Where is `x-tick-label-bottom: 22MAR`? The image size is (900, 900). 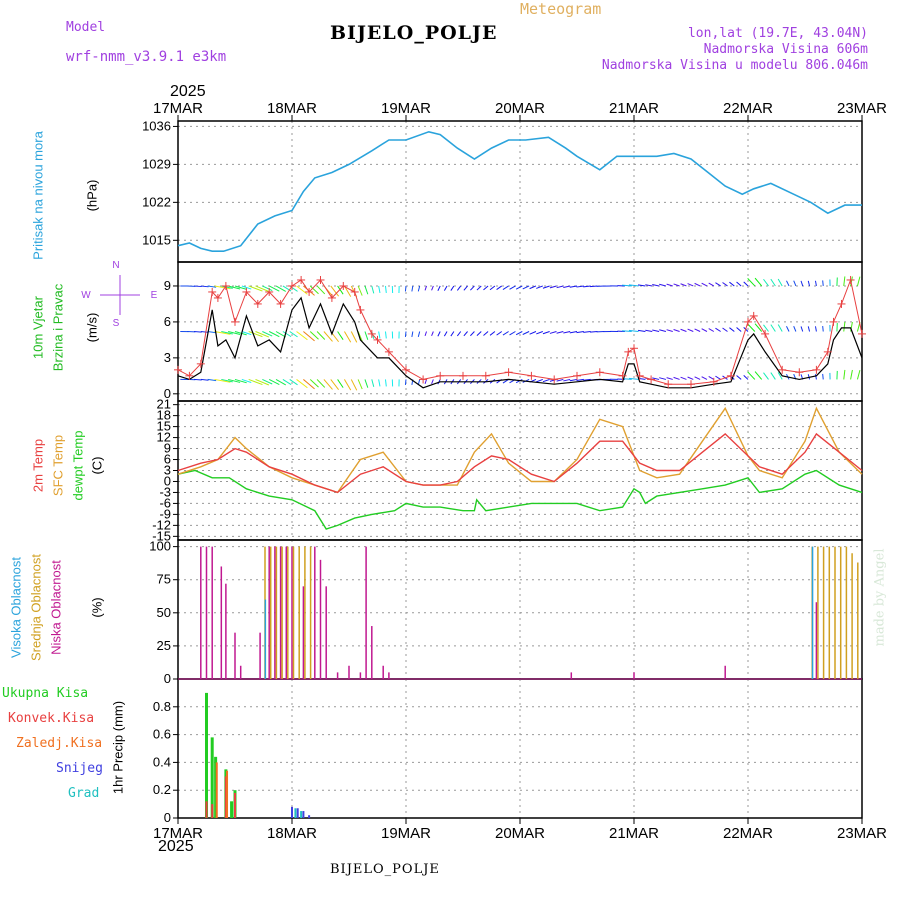 x-tick-label-bottom: 22MAR is located at coordinates (748, 833).